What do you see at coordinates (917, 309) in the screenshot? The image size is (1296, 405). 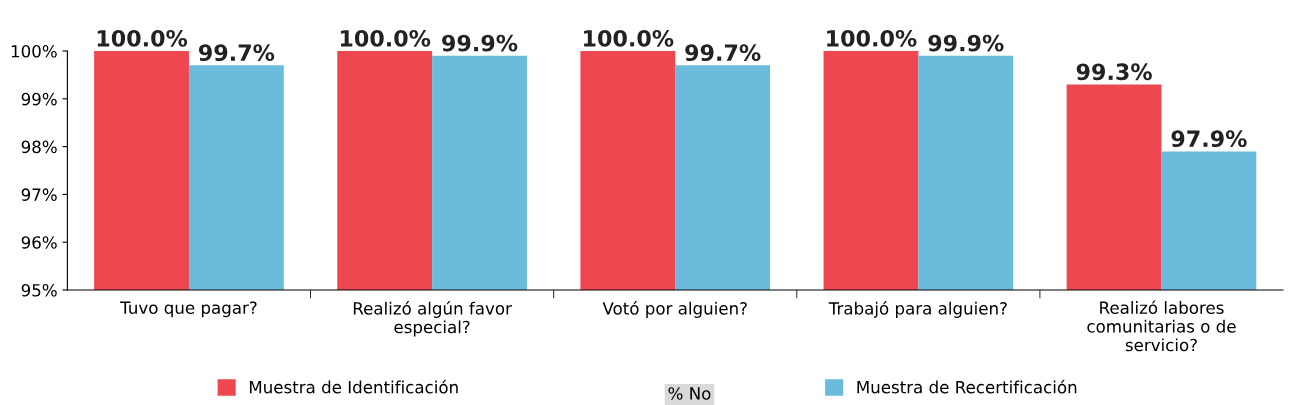 I see `x-tick-label: Trabajó para alguien?` at bounding box center [917, 309].